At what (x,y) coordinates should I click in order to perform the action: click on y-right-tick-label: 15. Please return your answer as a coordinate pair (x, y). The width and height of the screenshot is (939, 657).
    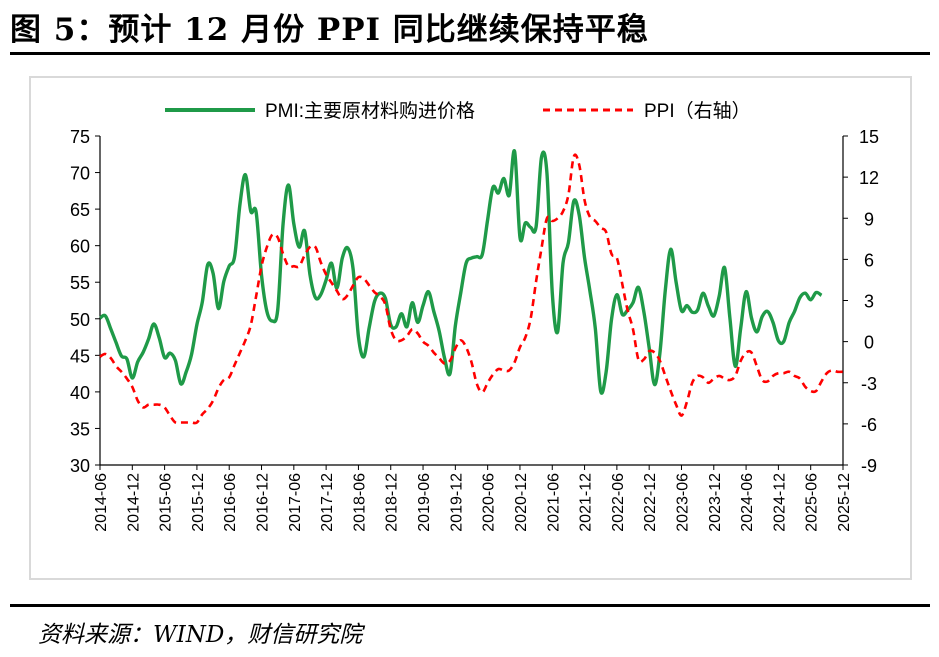
    Looking at the image, I should click on (869, 137).